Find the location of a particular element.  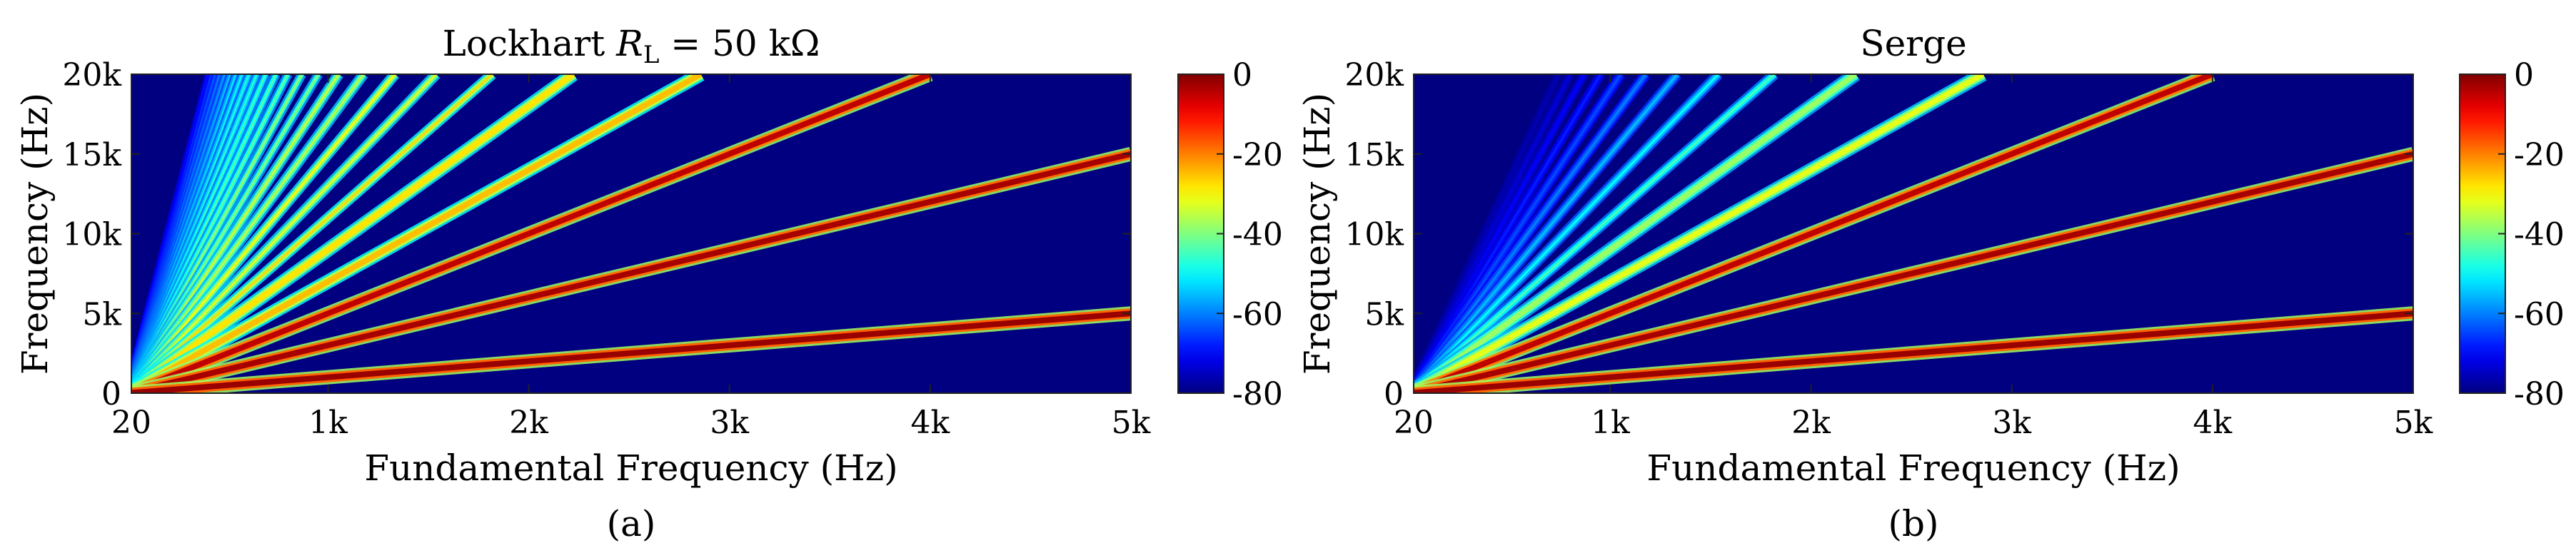

panel-caption: (b) is located at coordinates (1913, 523).